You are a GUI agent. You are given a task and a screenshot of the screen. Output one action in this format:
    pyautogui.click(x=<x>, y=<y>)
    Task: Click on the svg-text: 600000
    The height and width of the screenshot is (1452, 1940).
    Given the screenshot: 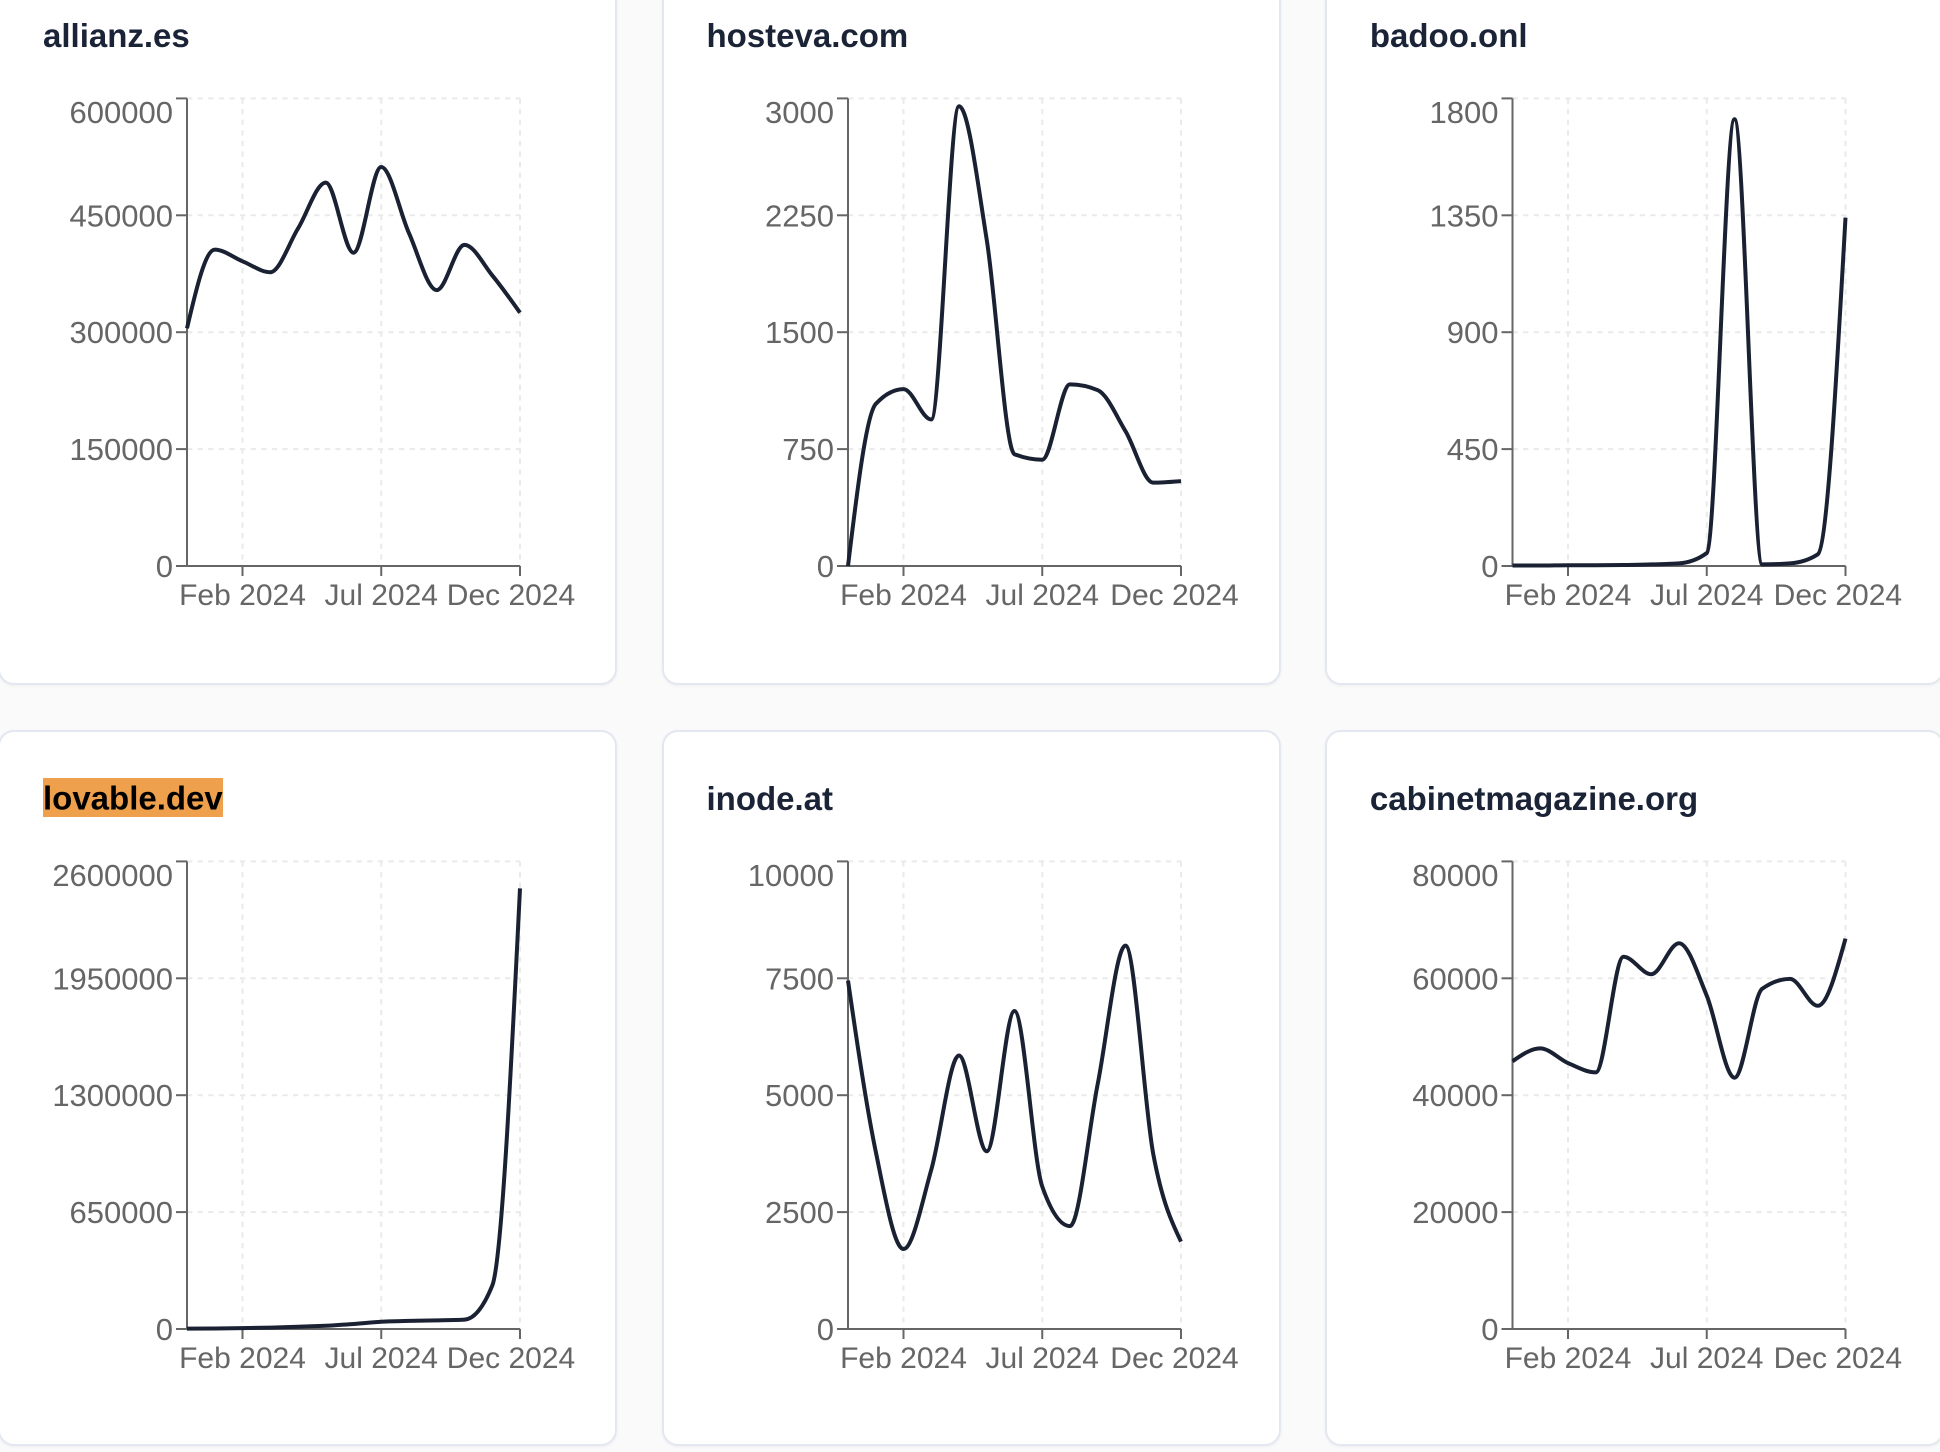 What is the action you would take?
    pyautogui.click(x=121, y=112)
    